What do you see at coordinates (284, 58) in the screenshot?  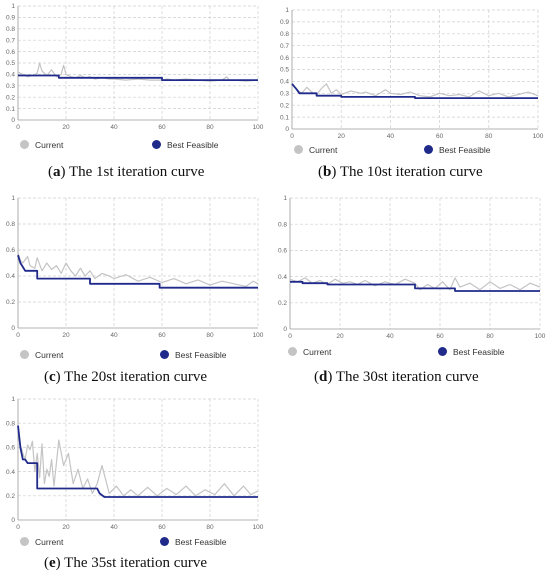 I see `chart-b-ytick-label: 0.6` at bounding box center [284, 58].